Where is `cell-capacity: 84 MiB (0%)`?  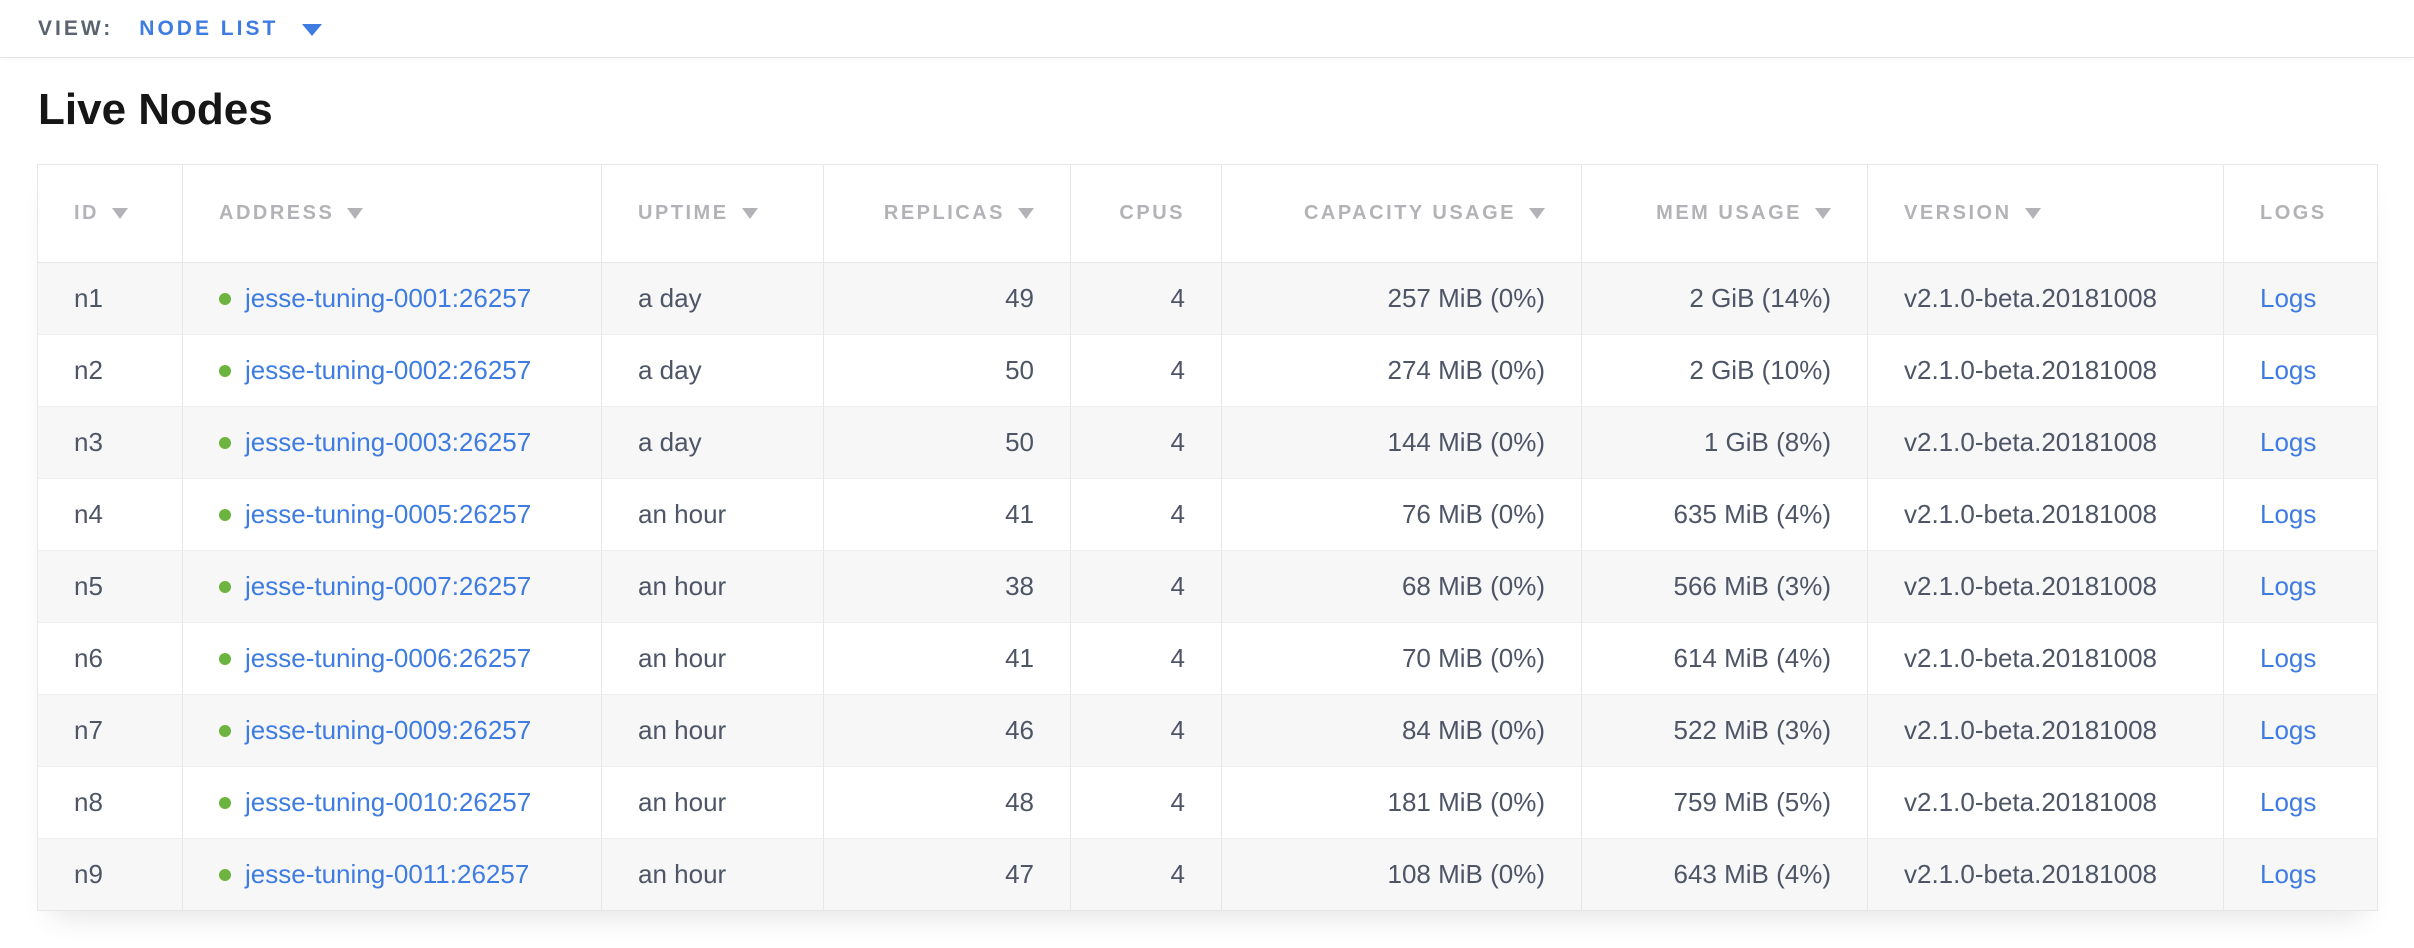
cell-capacity: 84 MiB (0%) is located at coordinates (1401, 730).